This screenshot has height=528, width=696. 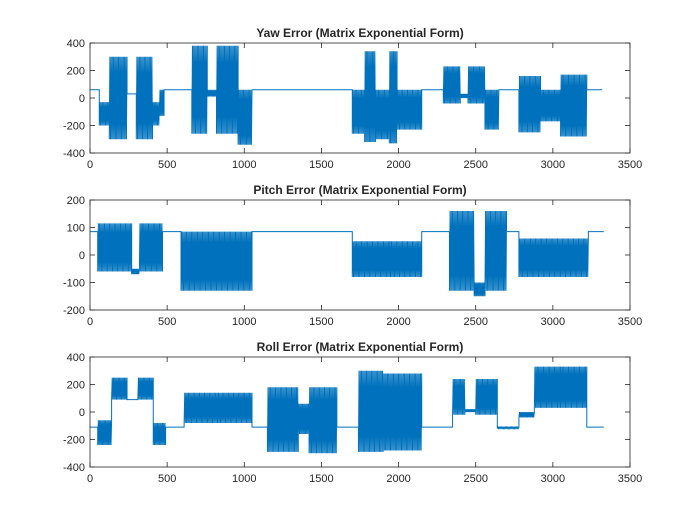 What do you see at coordinates (90, 322) in the screenshot?
I see `pitch-x-tick-label: 0` at bounding box center [90, 322].